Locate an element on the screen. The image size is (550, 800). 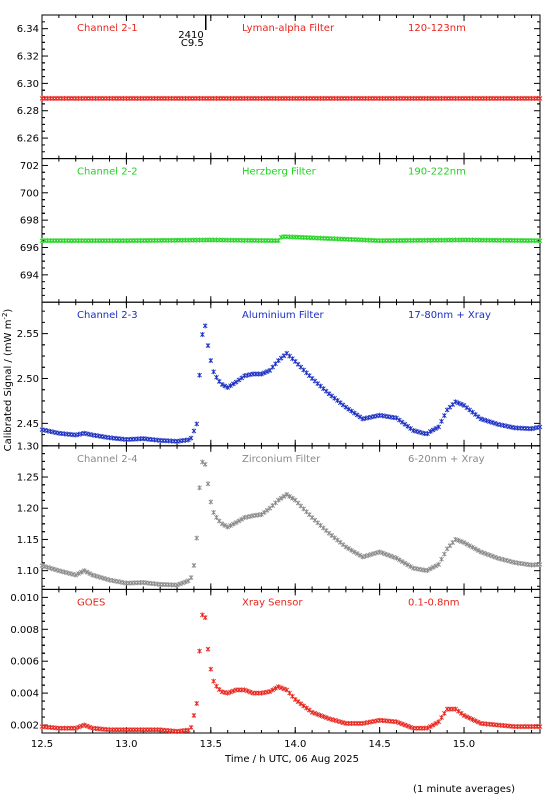
y-tick-label: 1.20 is located at coordinates (28, 509).